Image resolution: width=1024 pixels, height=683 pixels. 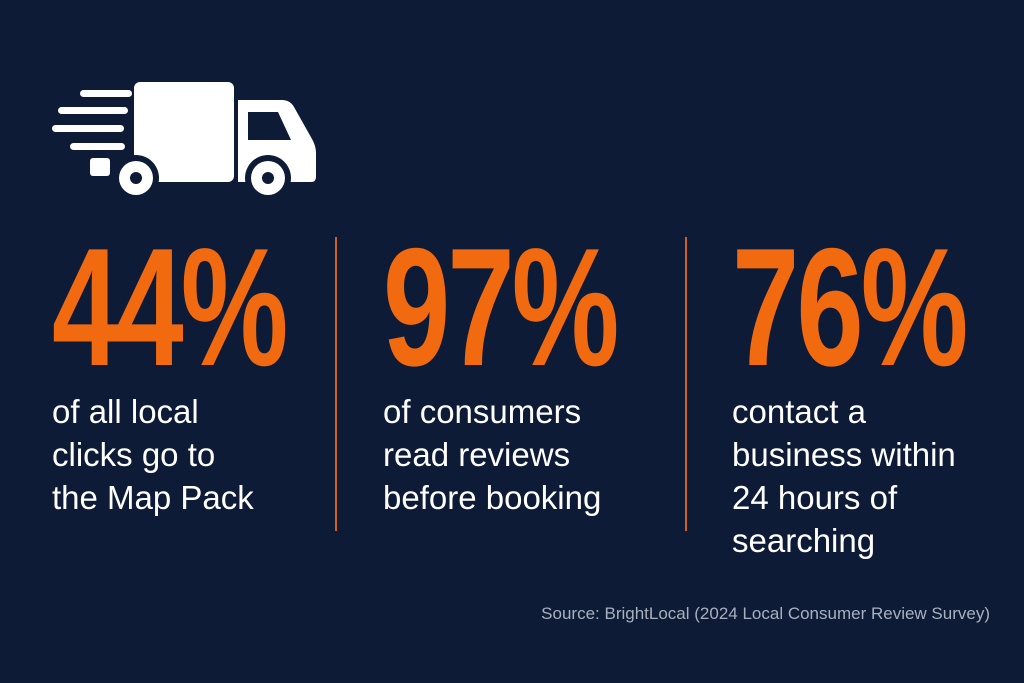 What do you see at coordinates (153, 497) in the screenshot?
I see `description-line: the Map Pack` at bounding box center [153, 497].